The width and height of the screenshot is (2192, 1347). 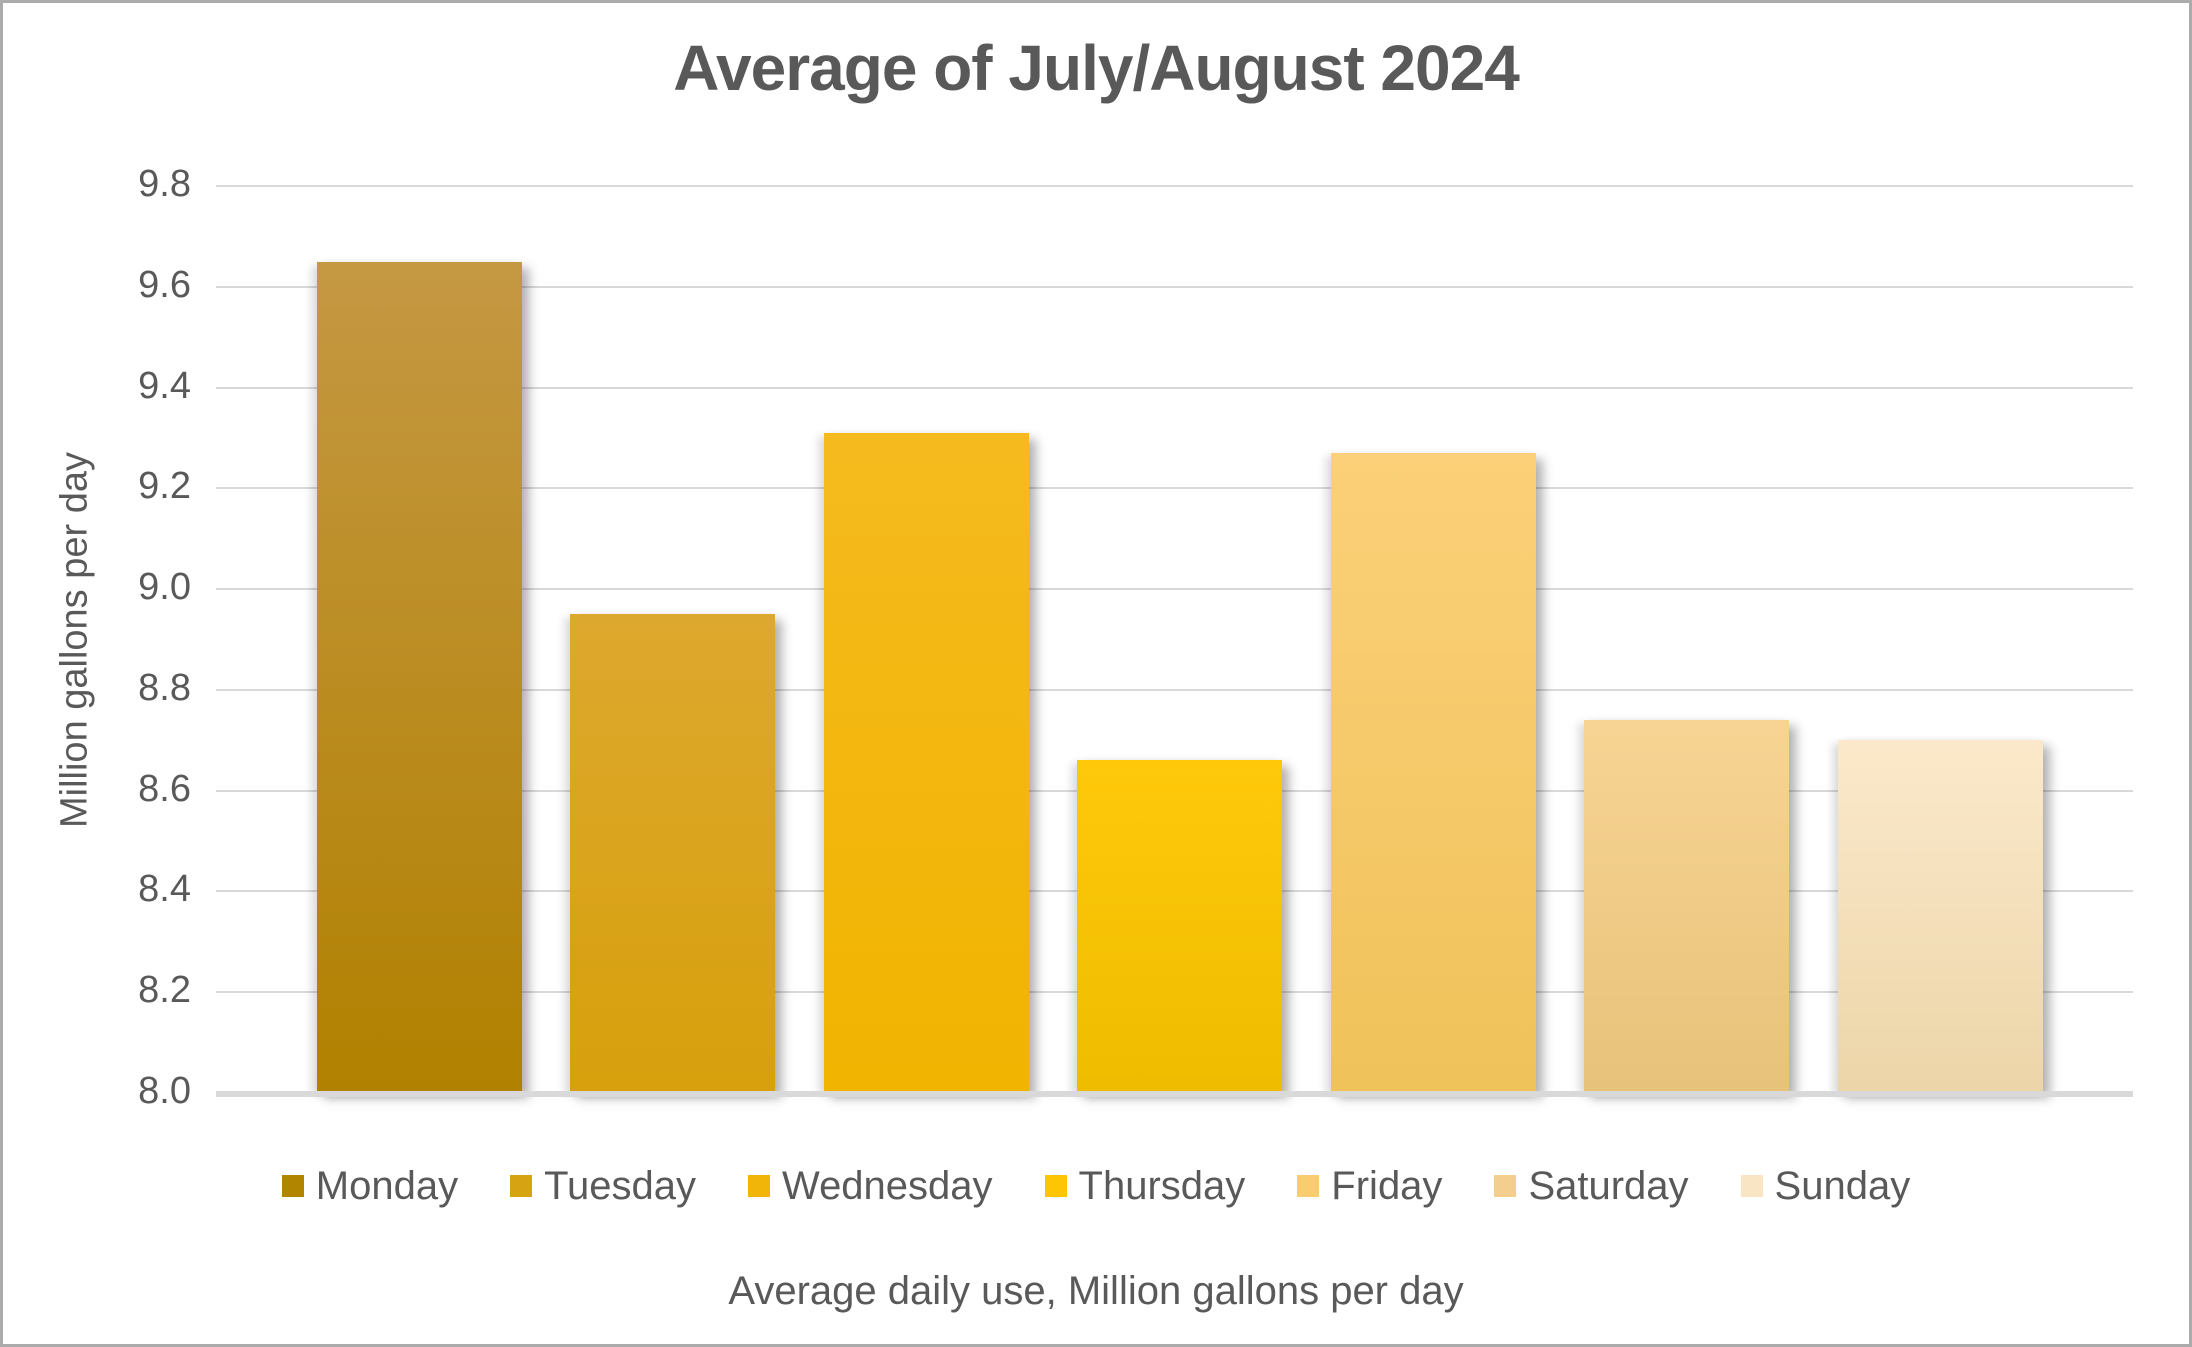 I want to click on y-tick-label: 9.8, so click(x=164, y=183).